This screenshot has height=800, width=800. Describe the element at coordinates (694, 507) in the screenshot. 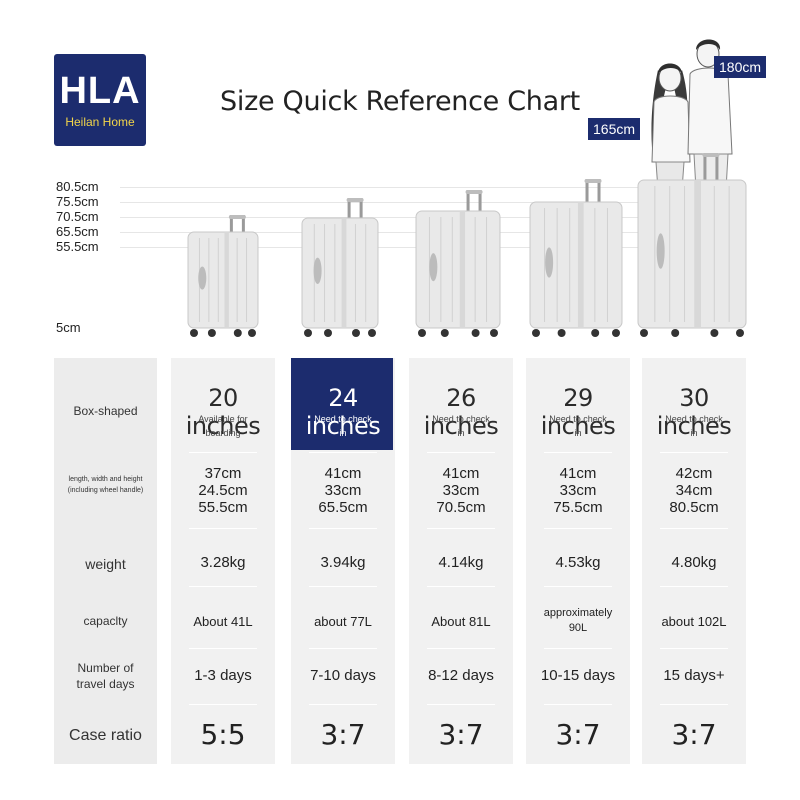

I see `size-height: 80.5cm` at that location.